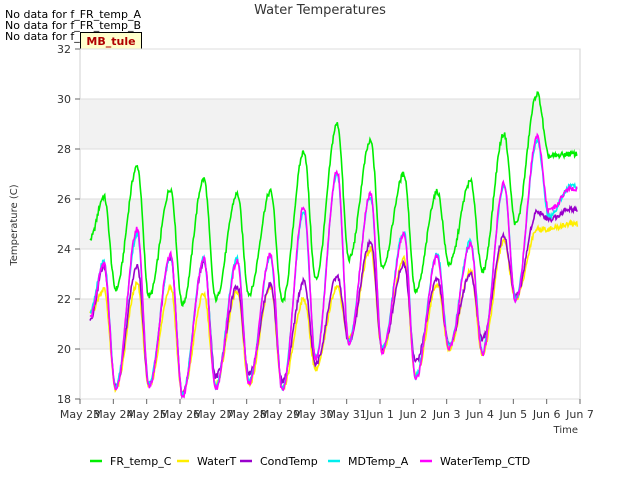 The height and width of the screenshot is (480, 640). I want to click on legend-label: MDTemp_A, so click(378, 461).